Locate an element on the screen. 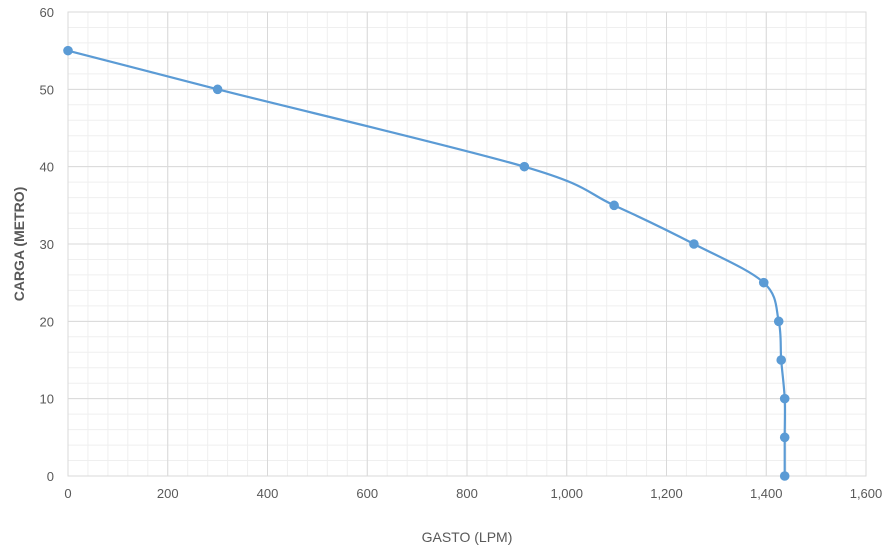 The width and height of the screenshot is (887, 550). y-tick-label: 30 is located at coordinates (47, 244).